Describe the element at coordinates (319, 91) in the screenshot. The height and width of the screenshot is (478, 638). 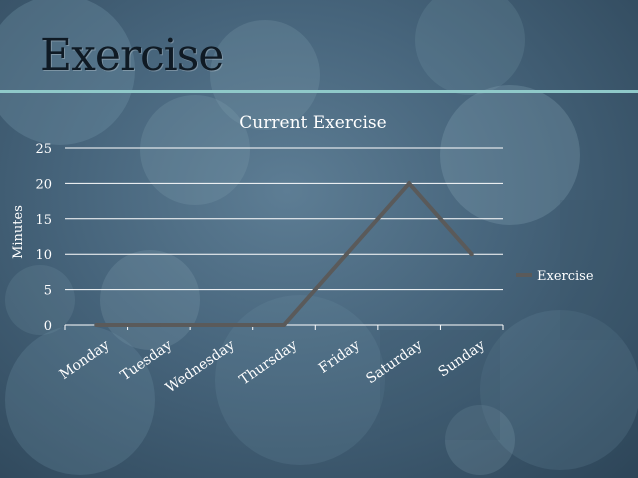
I see `title-divider` at that location.